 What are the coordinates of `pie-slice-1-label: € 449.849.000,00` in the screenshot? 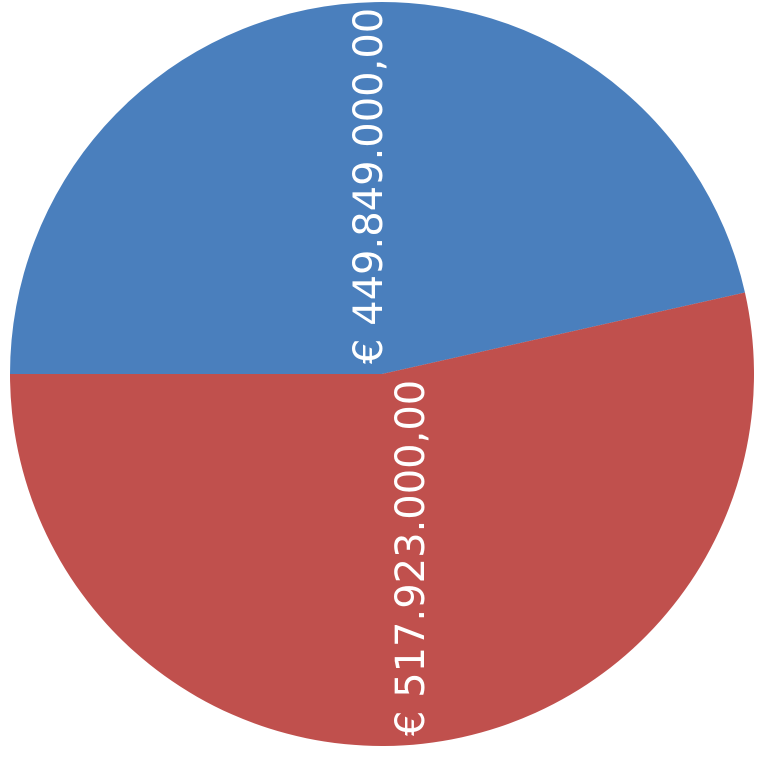 It's located at (369, 186).